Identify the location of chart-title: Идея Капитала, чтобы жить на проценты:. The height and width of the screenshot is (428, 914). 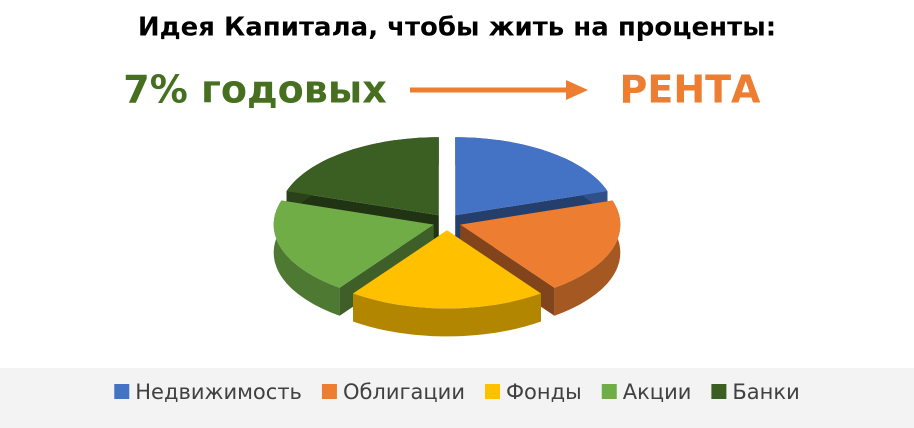
(457, 28).